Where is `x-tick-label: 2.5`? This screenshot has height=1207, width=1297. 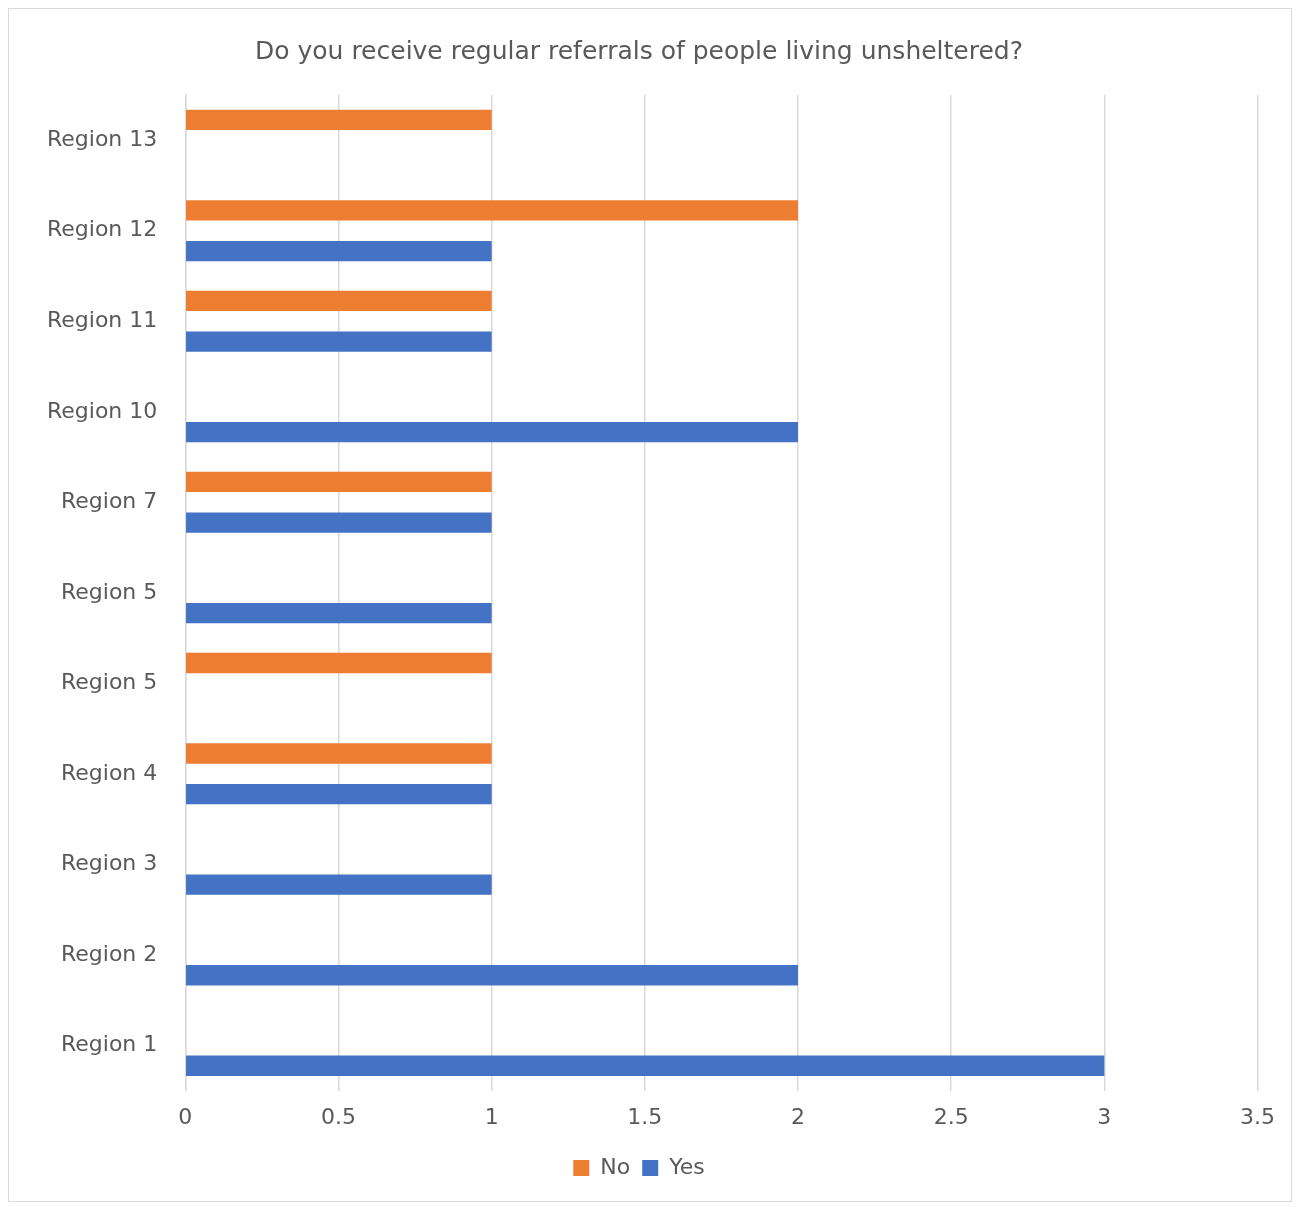
x-tick-label: 2.5 is located at coordinates (951, 1116).